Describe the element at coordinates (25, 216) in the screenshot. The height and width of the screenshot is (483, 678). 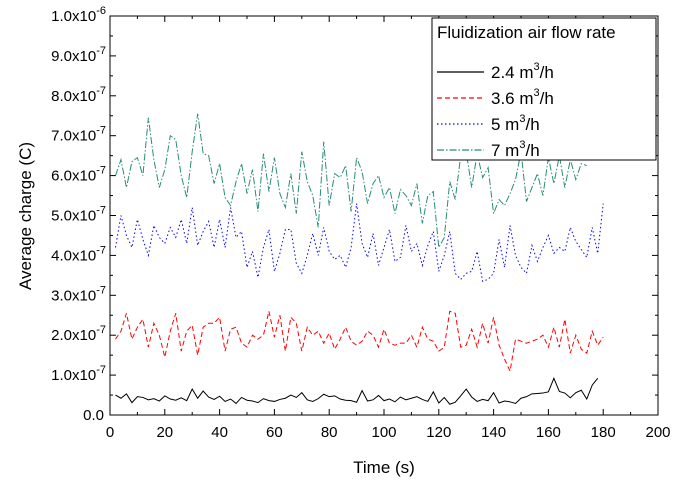
I see `y-axis-title: Average charge (C)` at that location.